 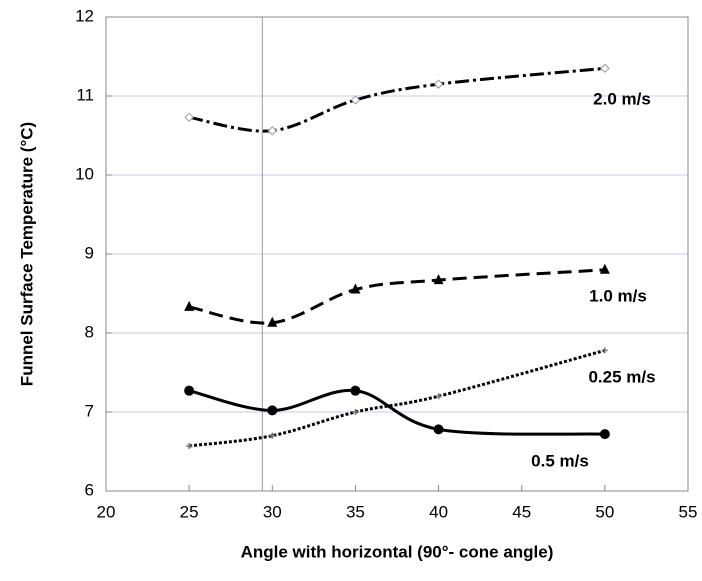 What do you see at coordinates (26, 254) in the screenshot?
I see `y-axis-title: Funnel Surface Temperature (°C)` at bounding box center [26, 254].